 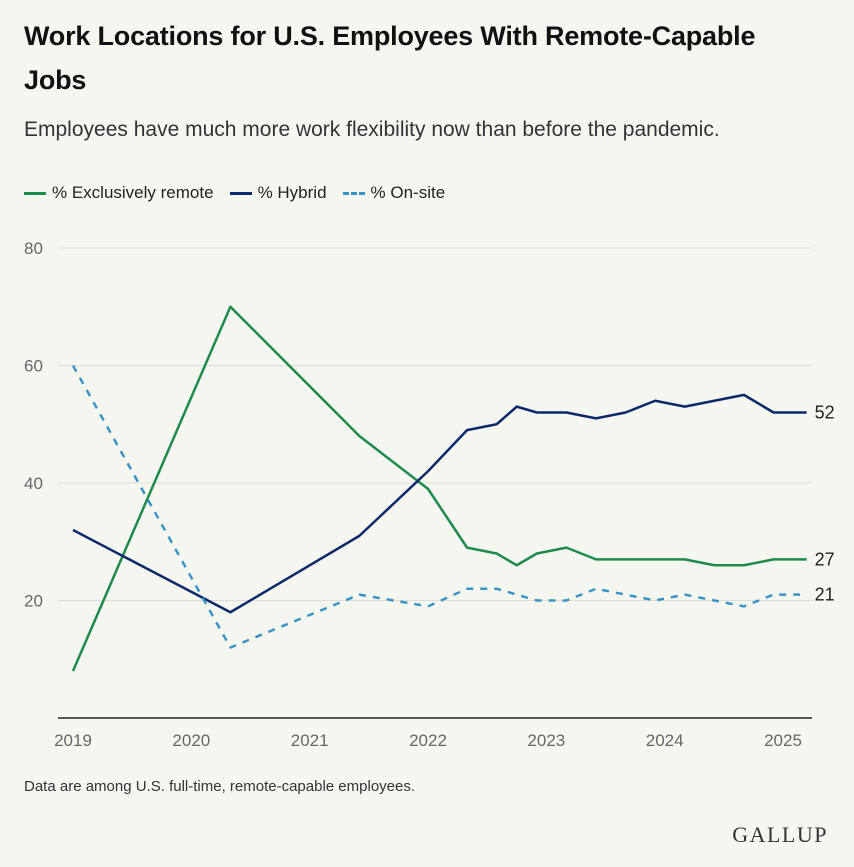 I want to click on x-tick-label-2022: 2022, so click(x=428, y=740).